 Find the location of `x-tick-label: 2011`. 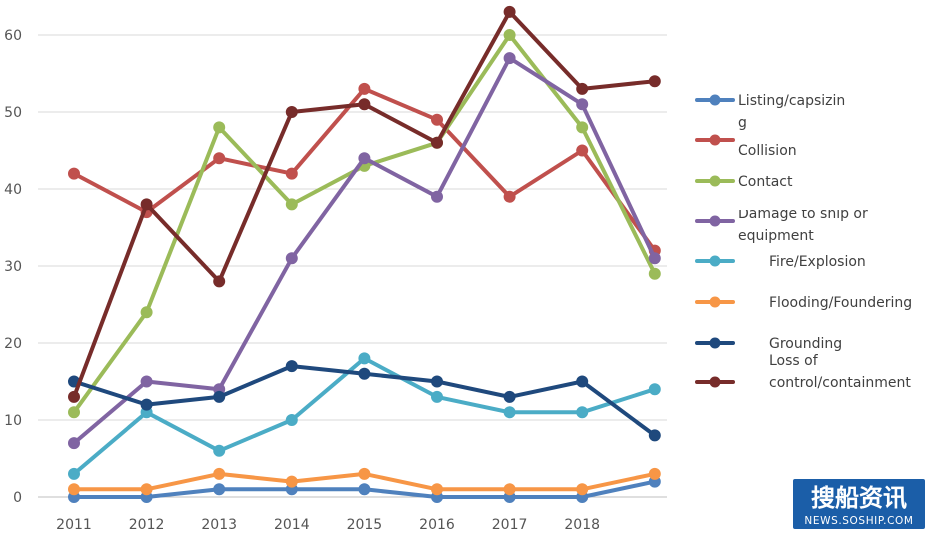

x-tick-label: 2011 is located at coordinates (74, 525).